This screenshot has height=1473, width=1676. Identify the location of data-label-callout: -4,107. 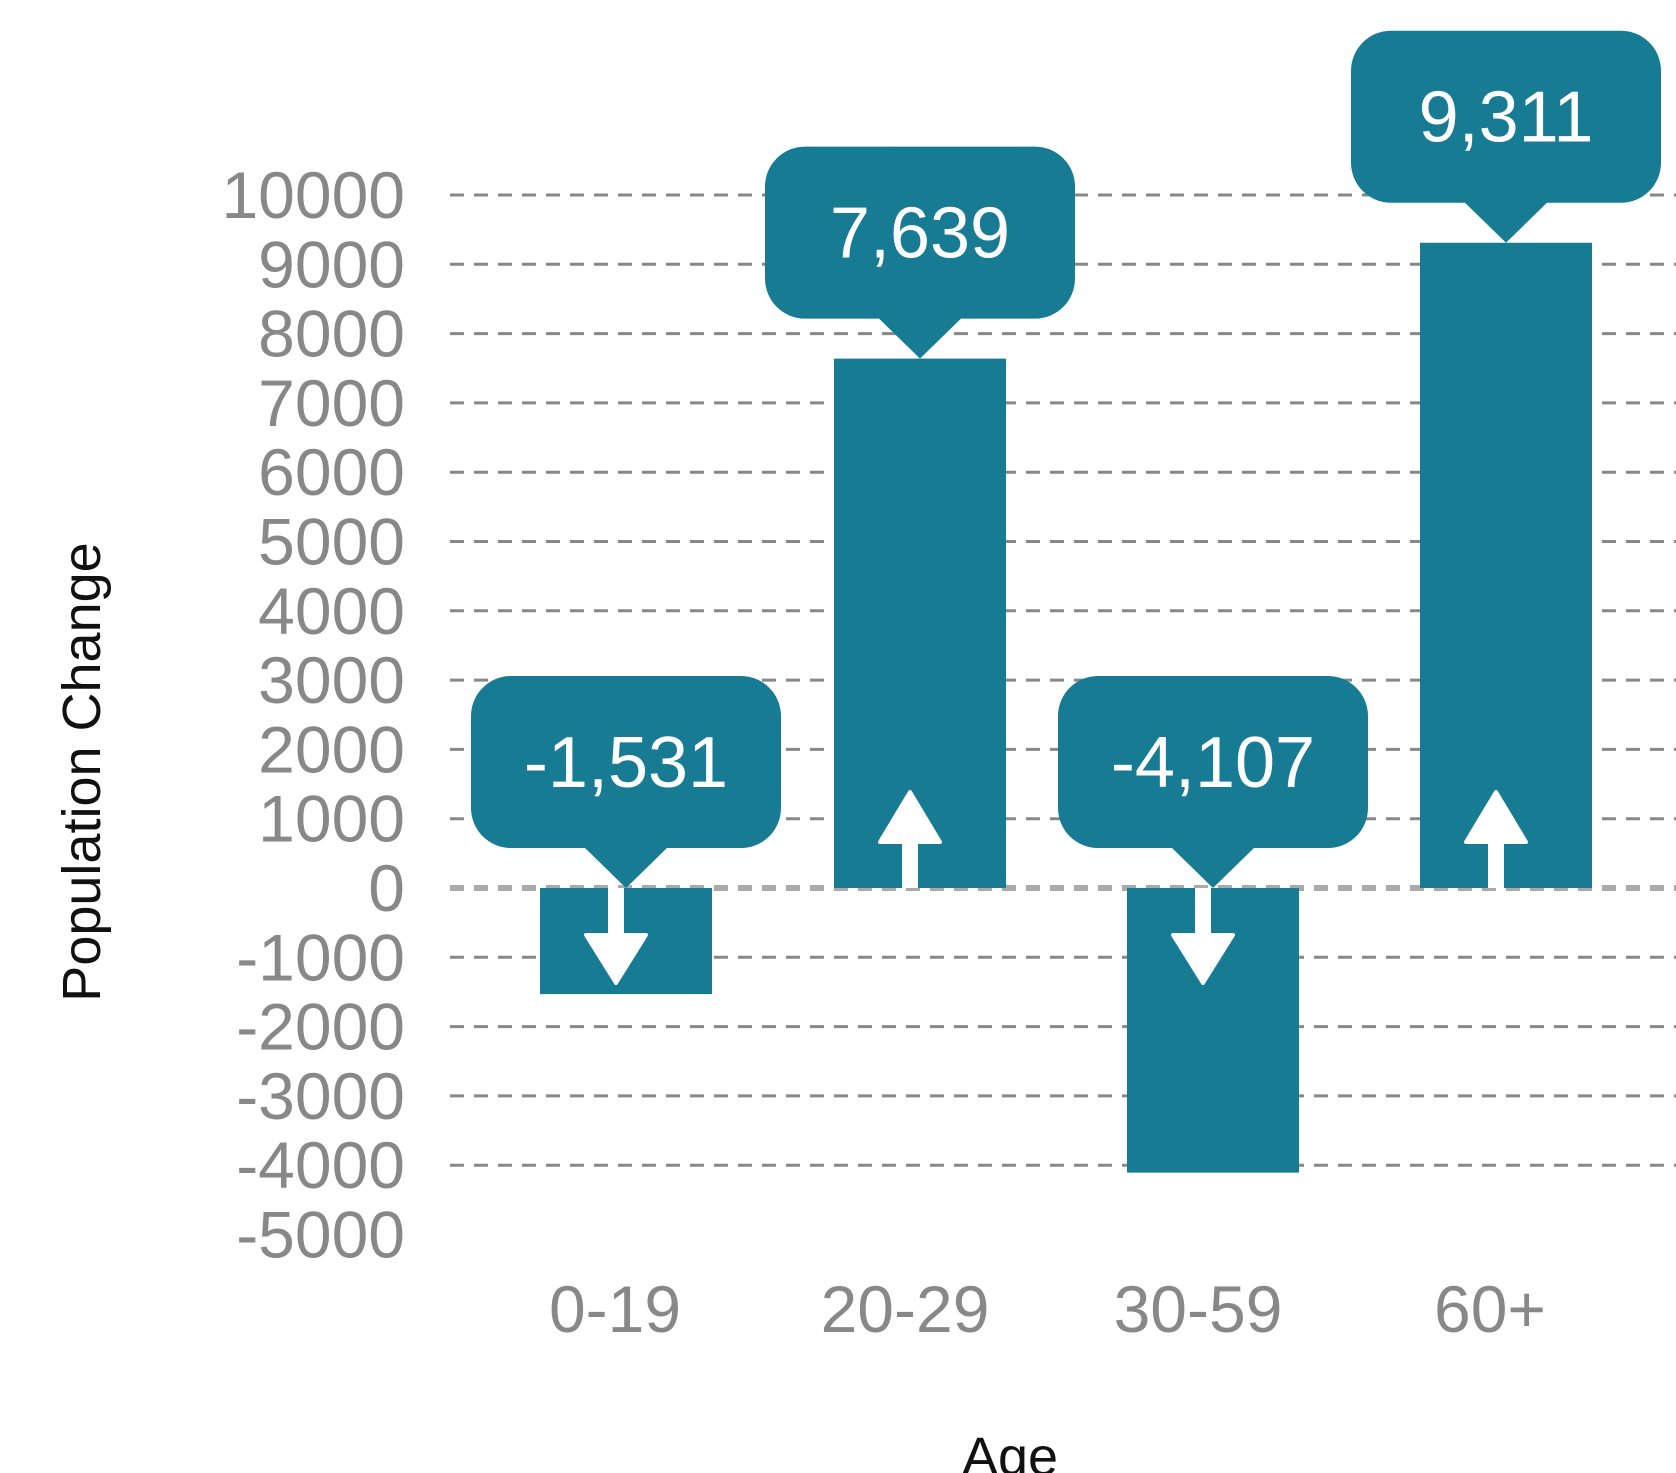
(1213, 782).